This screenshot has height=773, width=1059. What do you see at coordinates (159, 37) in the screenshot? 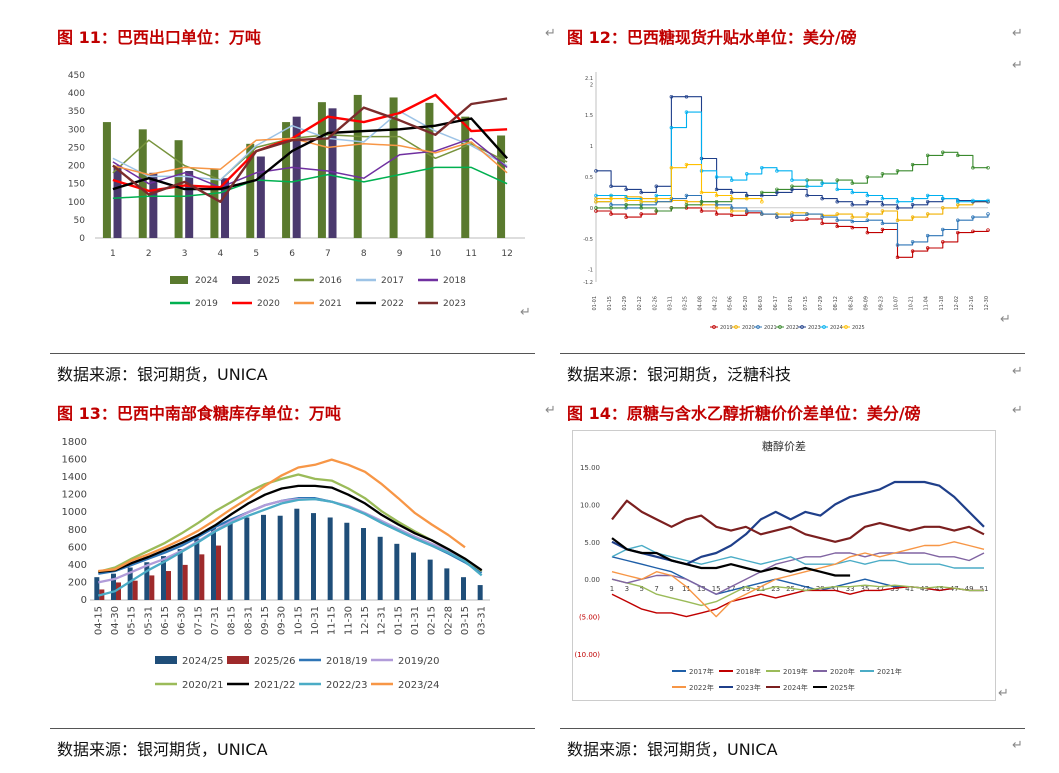
I see `chart-11-title: 图 11：巴西出口单位：万吨` at bounding box center [159, 37].